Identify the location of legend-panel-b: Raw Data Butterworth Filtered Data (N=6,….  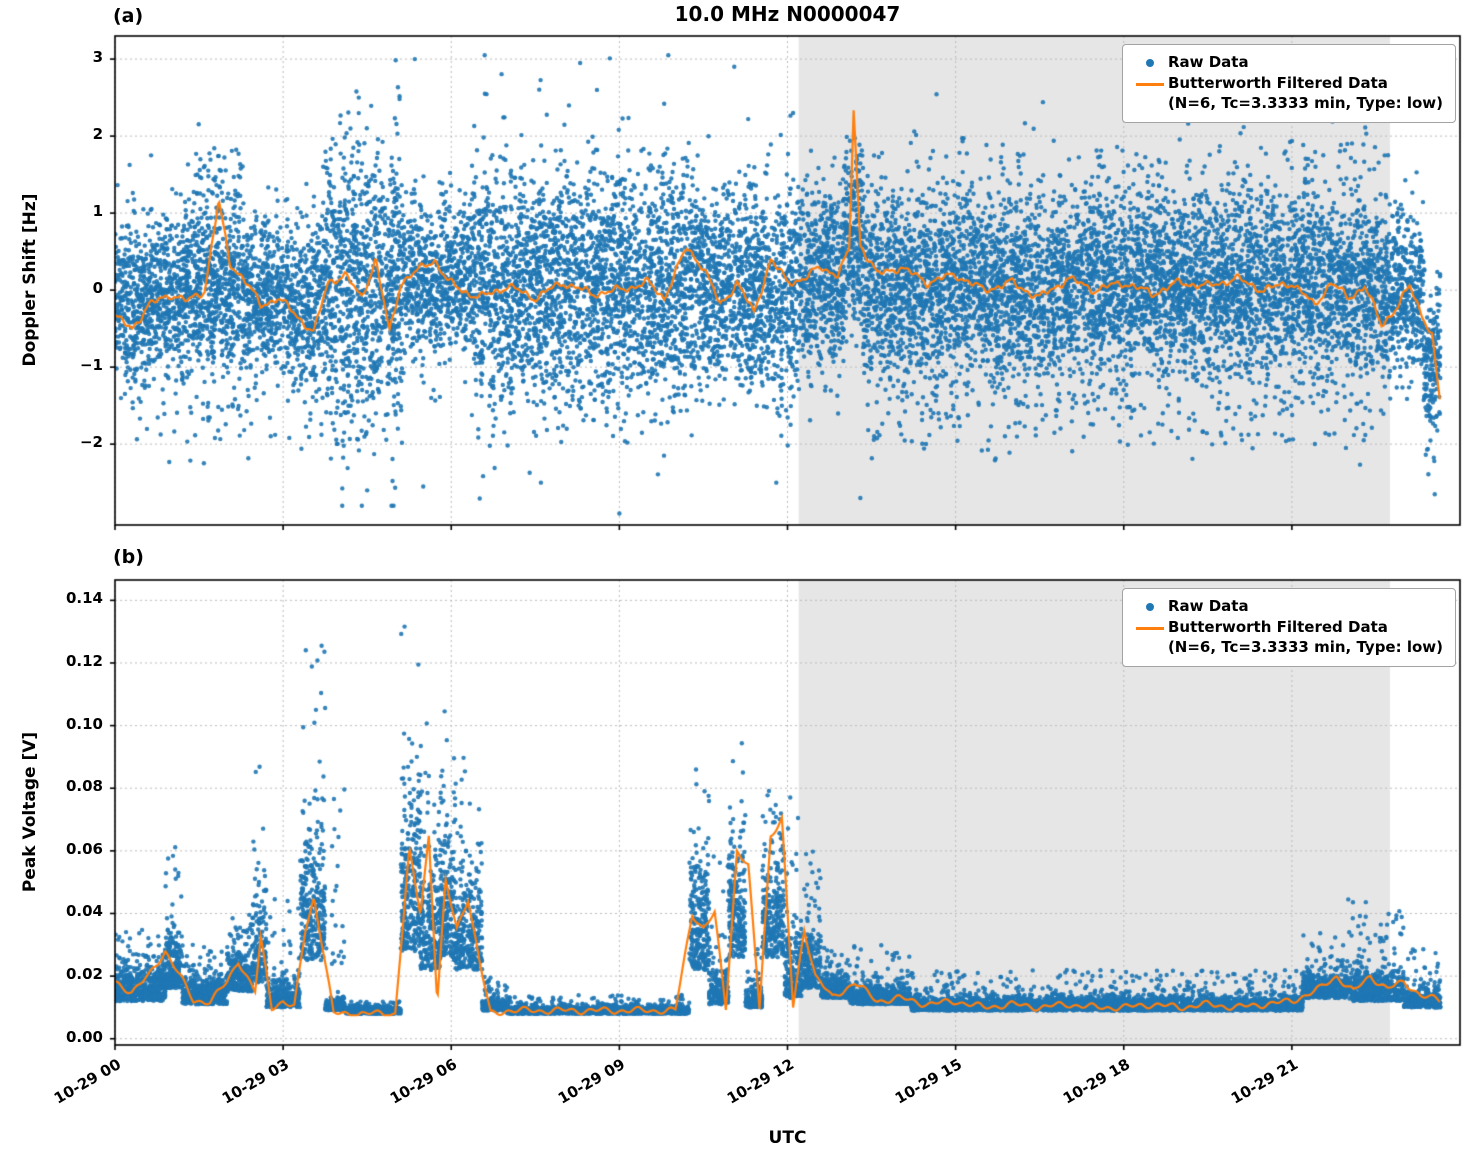
(1288, 627).